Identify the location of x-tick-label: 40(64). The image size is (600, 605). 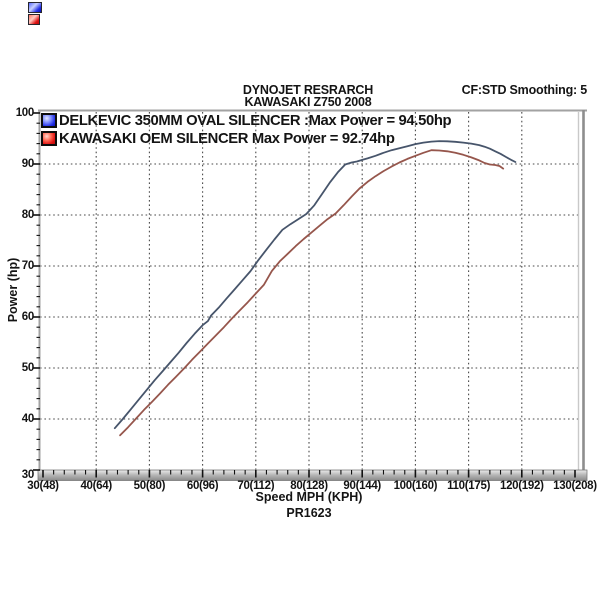
(96, 486).